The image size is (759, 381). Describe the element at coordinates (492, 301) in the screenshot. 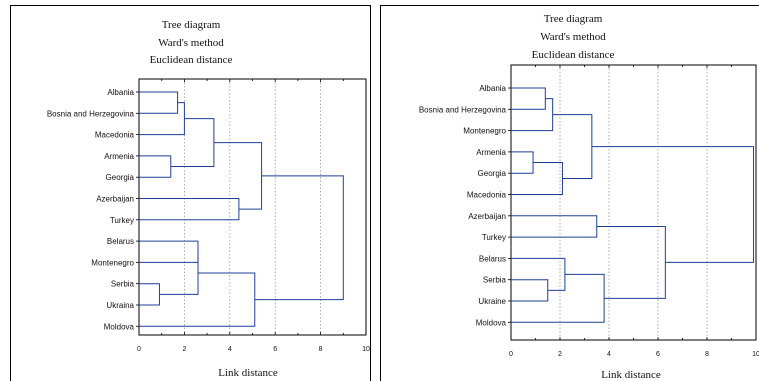

I see `leaf-label: Ukraine` at that location.